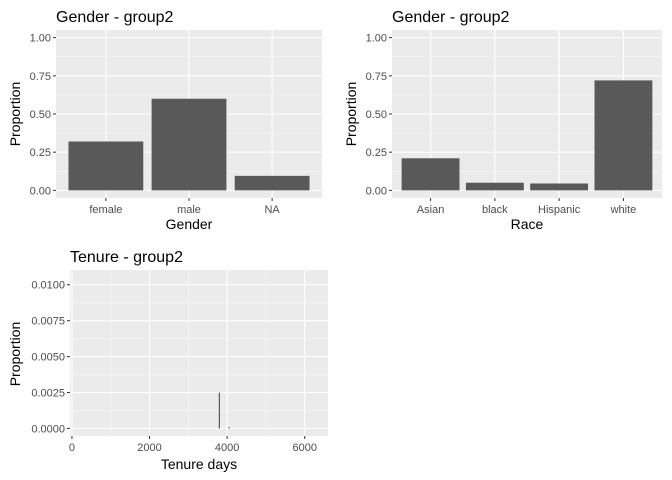 Image resolution: width=672 pixels, height=480 pixels. I want to click on race-y-tick-label: 1.00, so click(376, 39).